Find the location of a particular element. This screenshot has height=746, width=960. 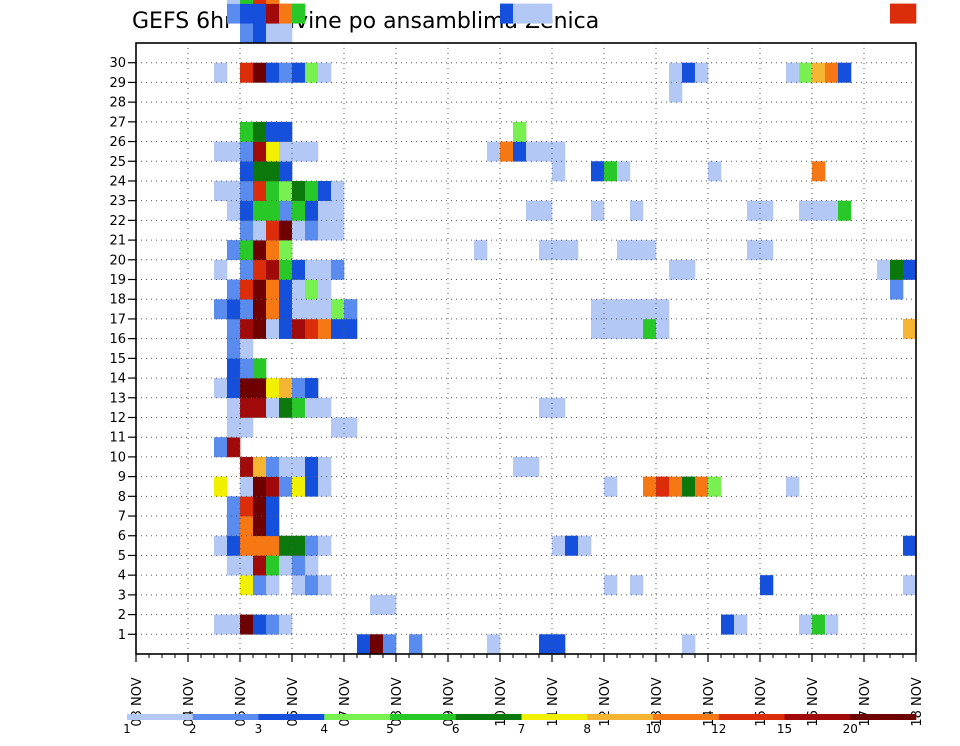

y-tick-label: 28 is located at coordinates (117, 103).